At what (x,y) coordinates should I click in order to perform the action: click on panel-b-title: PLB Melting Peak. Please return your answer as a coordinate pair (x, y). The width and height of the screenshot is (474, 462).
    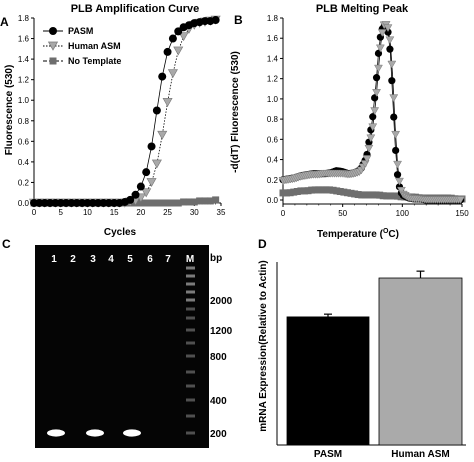
    Looking at the image, I should click on (362, 9).